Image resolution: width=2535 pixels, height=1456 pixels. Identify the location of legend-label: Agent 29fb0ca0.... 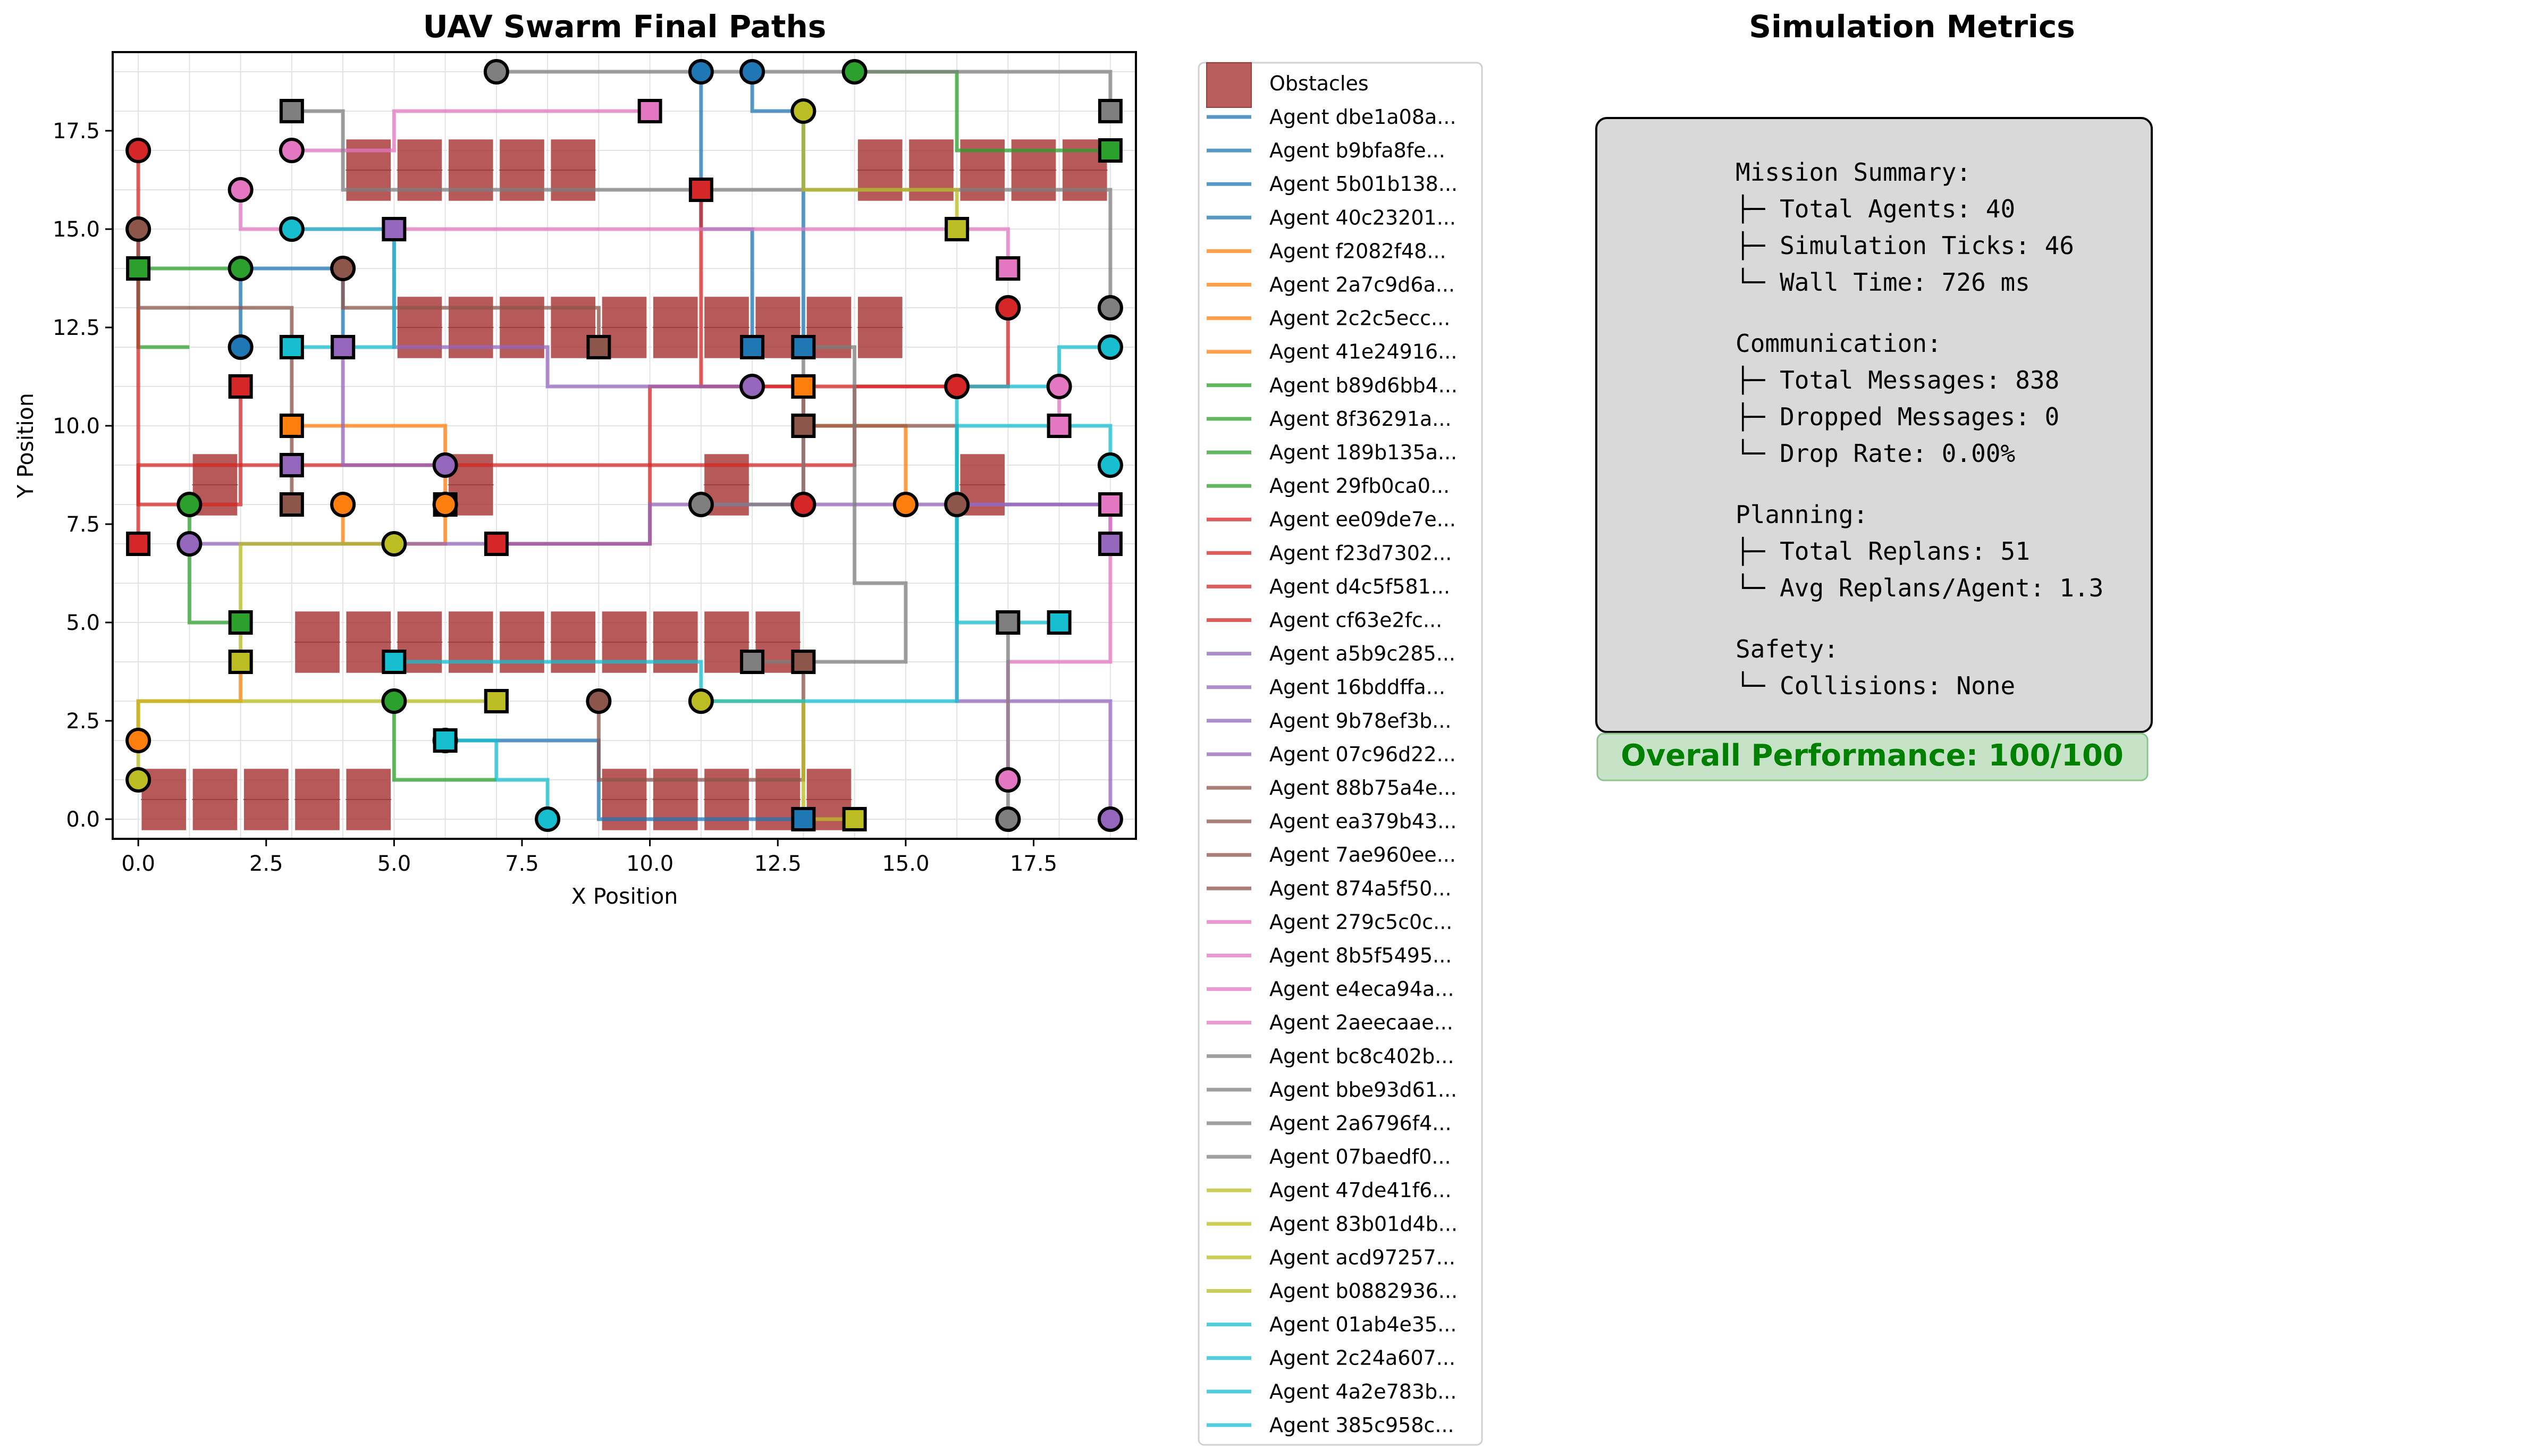
(1359, 486).